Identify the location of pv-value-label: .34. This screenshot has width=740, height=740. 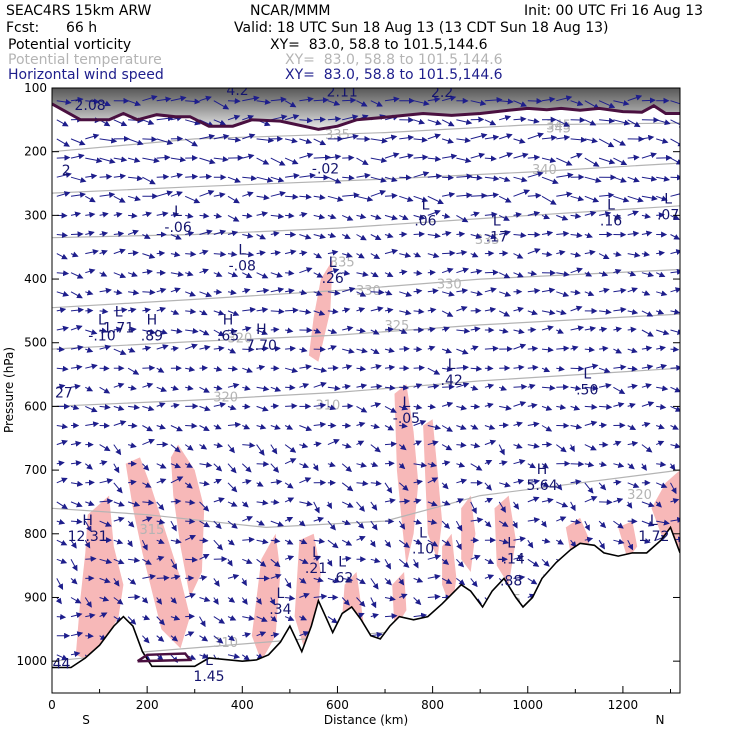
(280, 610).